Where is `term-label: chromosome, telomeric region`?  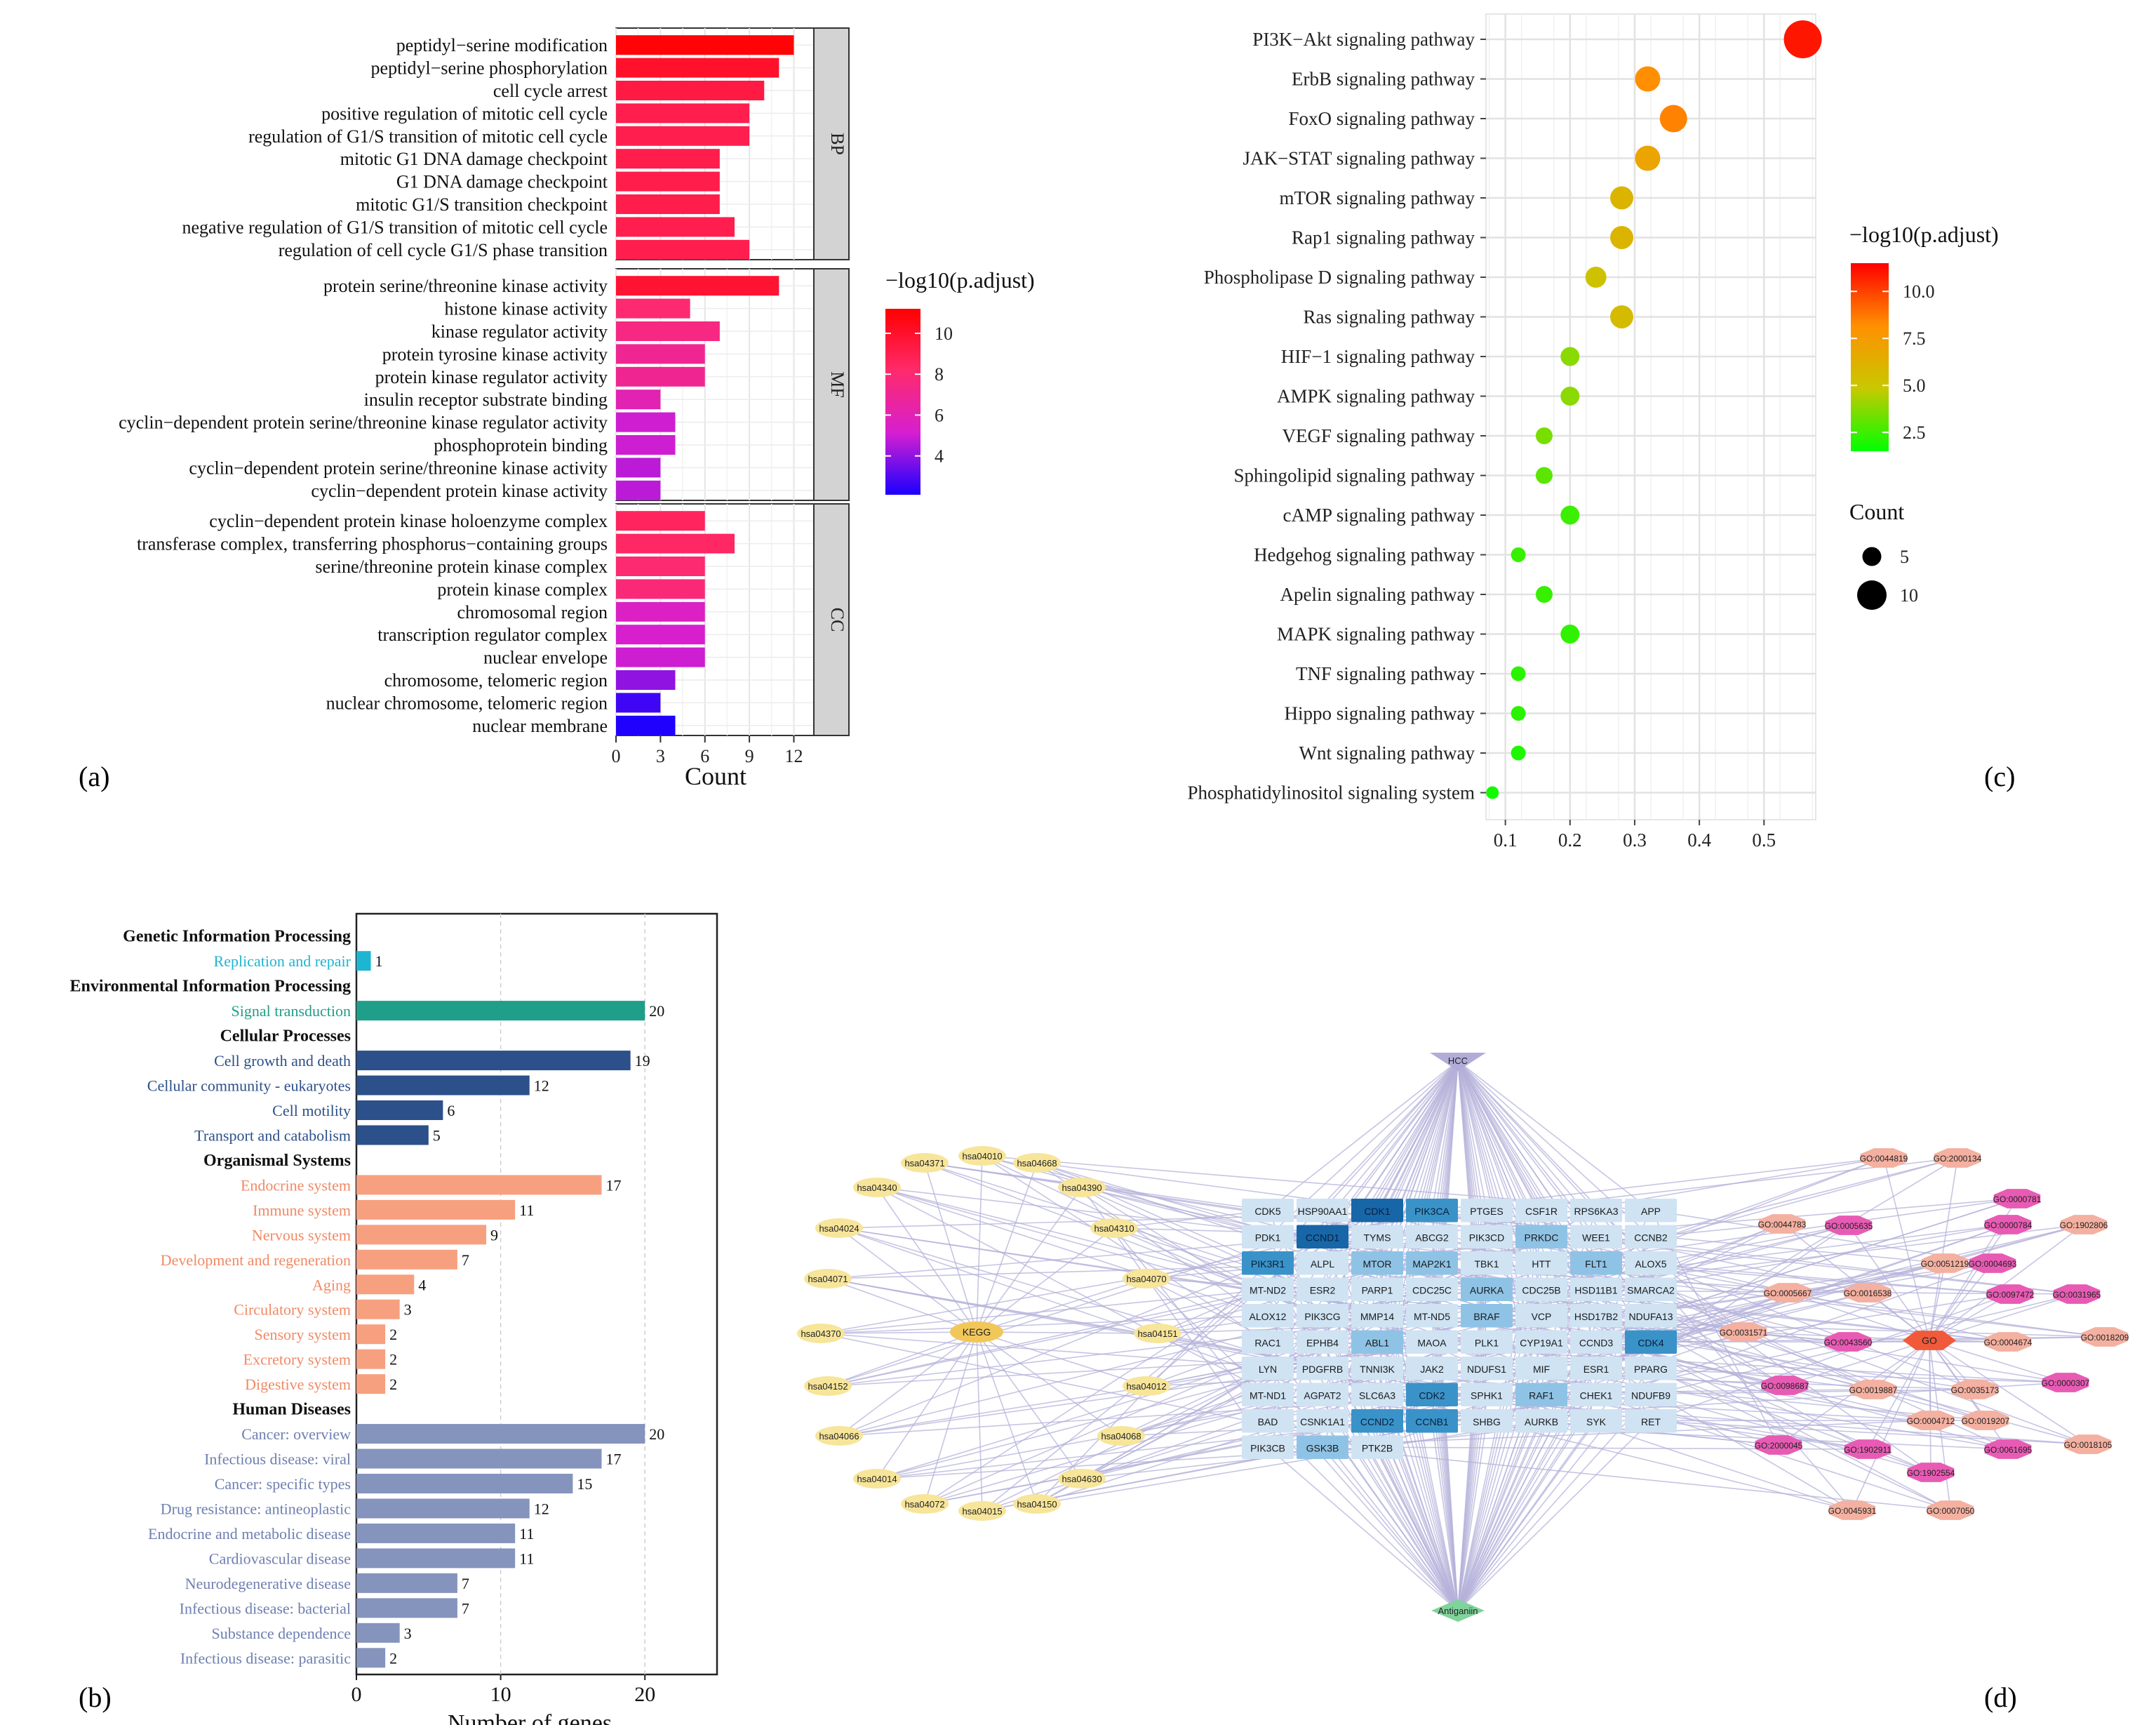 term-label: chromosome, telomeric region is located at coordinates (496, 680).